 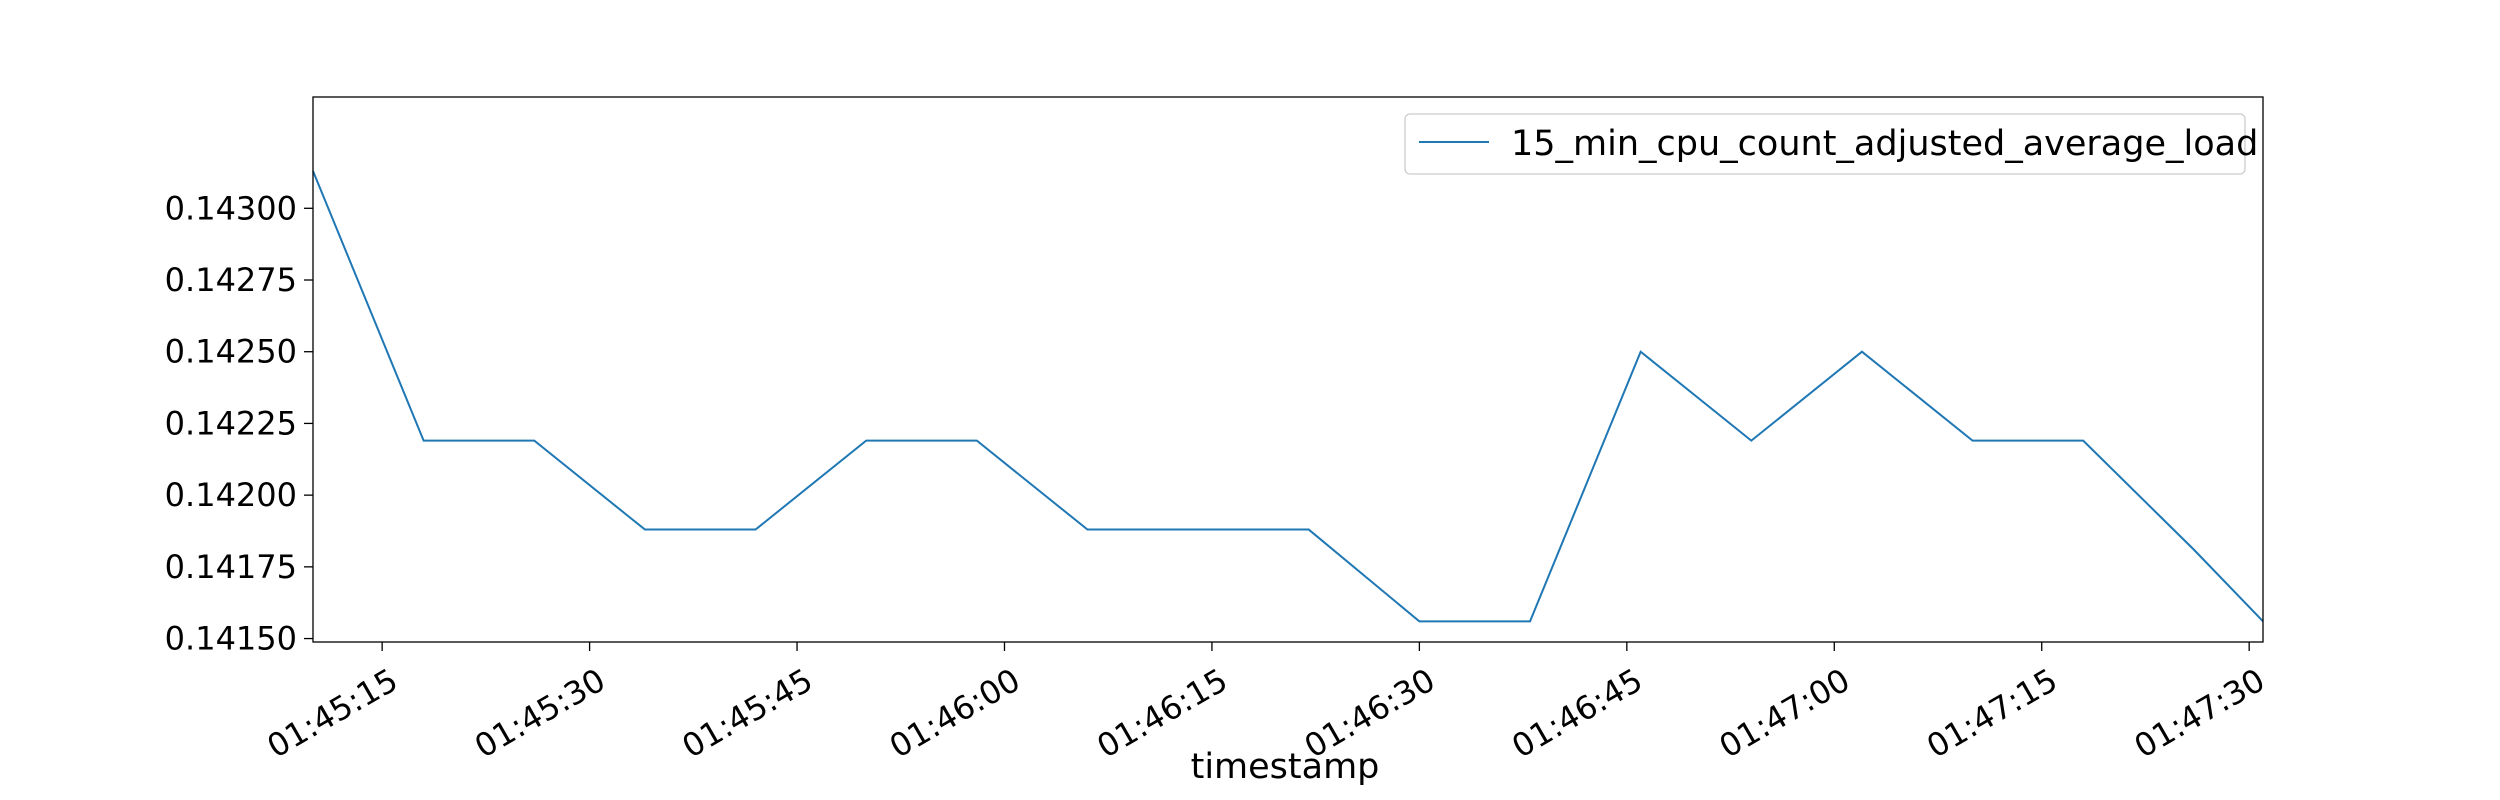 I want to click on x-tick-label: 01:47:30, so click(x=2199, y=713).